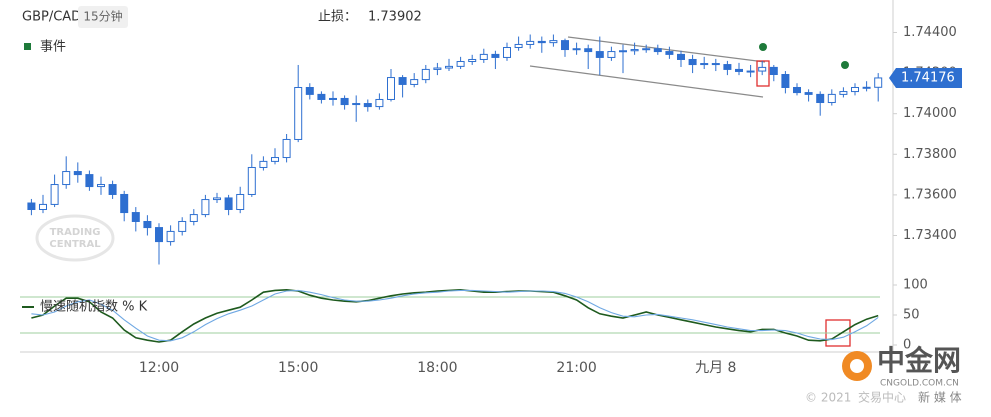  Describe the element at coordinates (930, 32) in the screenshot. I see `y-tick-label: 1.74400` at that location.